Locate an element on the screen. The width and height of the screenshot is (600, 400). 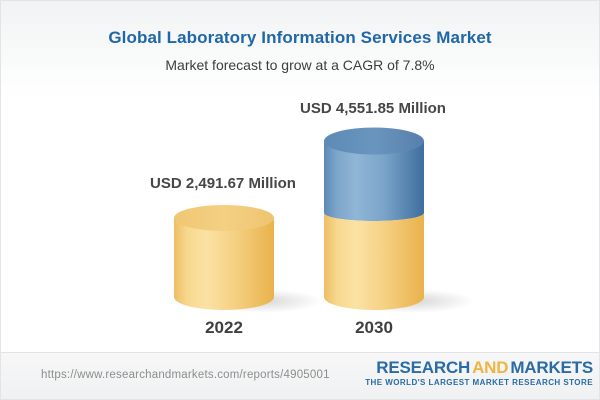
value-label-2022: USD 2,491.67 Million is located at coordinates (223, 183).